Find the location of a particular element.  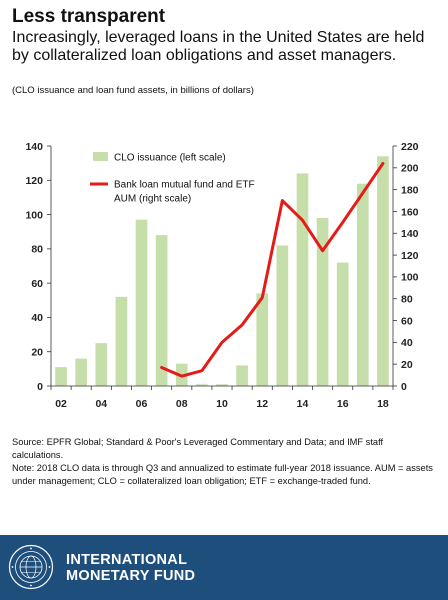

right-tick-label: 60 is located at coordinates (407, 321).